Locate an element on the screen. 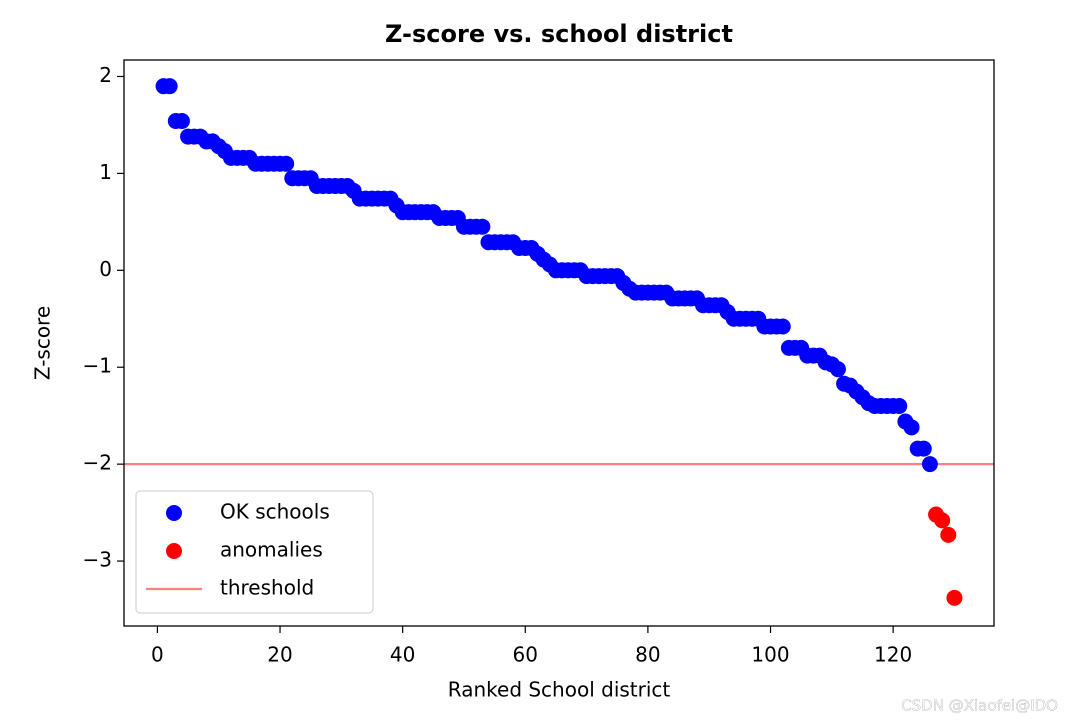 The height and width of the screenshot is (723, 1070). chart-title: Z-score vs. school district is located at coordinates (559, 34).